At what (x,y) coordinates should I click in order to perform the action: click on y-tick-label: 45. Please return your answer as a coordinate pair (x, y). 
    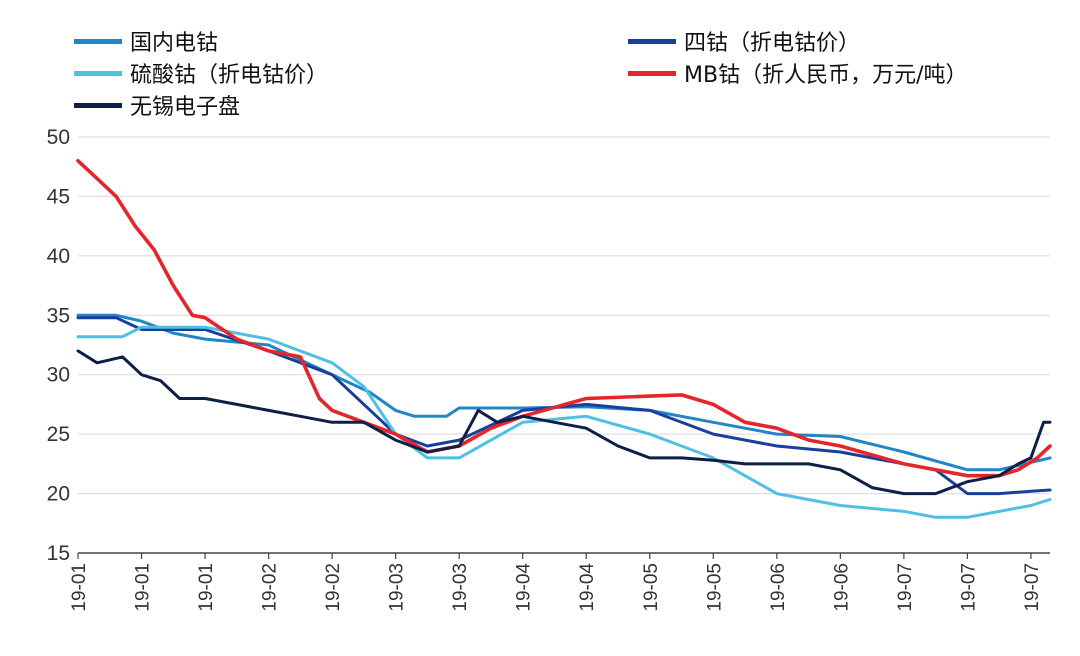
    Looking at the image, I should click on (58, 196).